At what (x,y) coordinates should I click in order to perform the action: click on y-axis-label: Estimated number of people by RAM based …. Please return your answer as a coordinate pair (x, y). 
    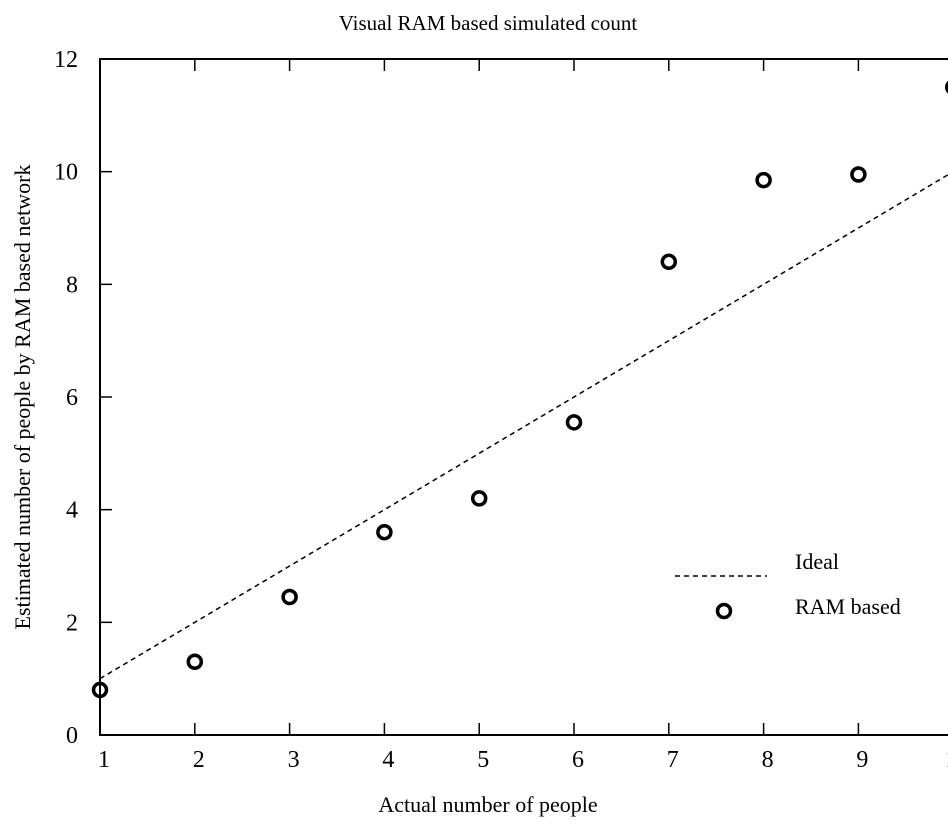
    Looking at the image, I should click on (22, 397).